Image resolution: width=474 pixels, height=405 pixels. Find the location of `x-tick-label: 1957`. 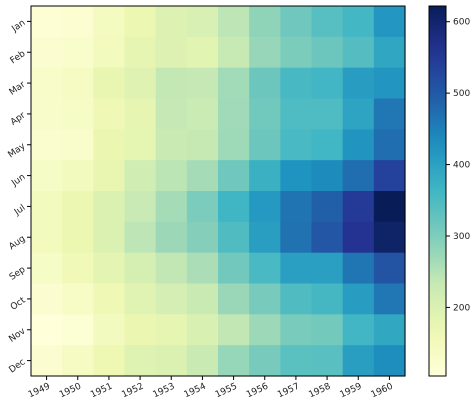

x-tick-label: 1957 is located at coordinates (288, 391).